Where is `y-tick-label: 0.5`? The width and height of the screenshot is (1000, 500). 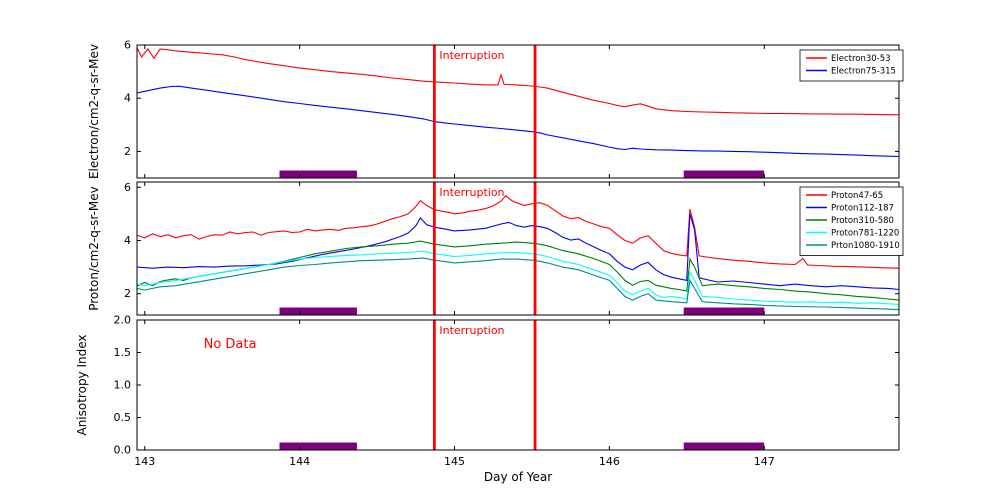 y-tick-label: 0.5 is located at coordinates (123, 417).